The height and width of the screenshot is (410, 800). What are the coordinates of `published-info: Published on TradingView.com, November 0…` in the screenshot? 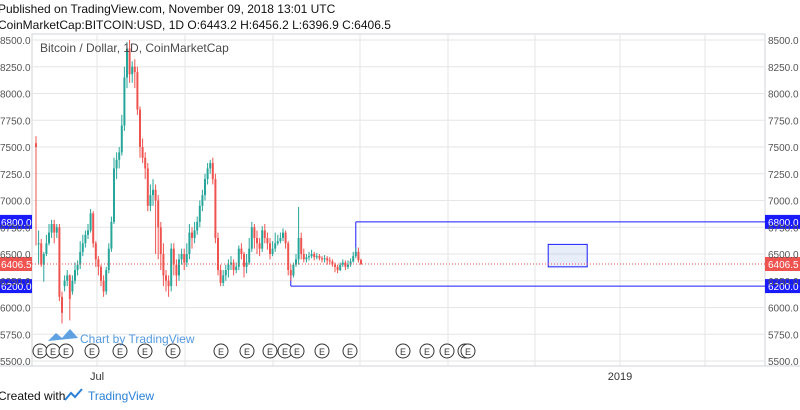 It's located at (168, 9).